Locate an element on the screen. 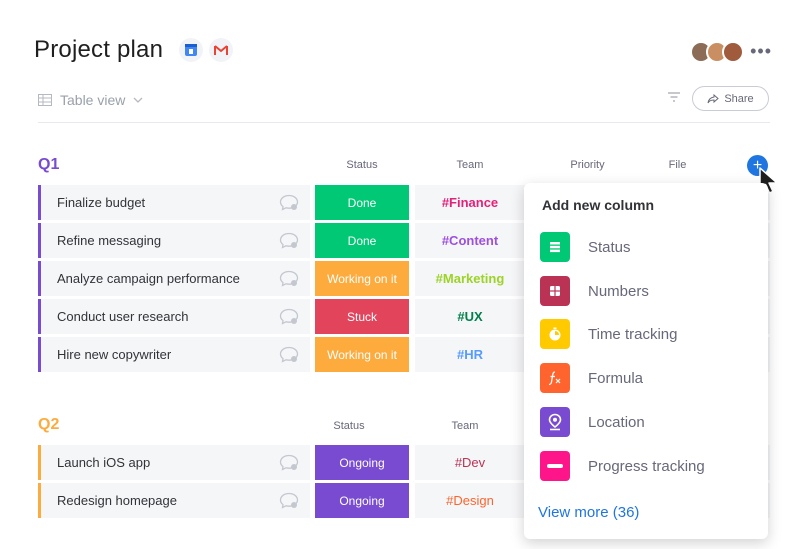 The image size is (800, 549). status-cell: Stuck is located at coordinates (362, 316).